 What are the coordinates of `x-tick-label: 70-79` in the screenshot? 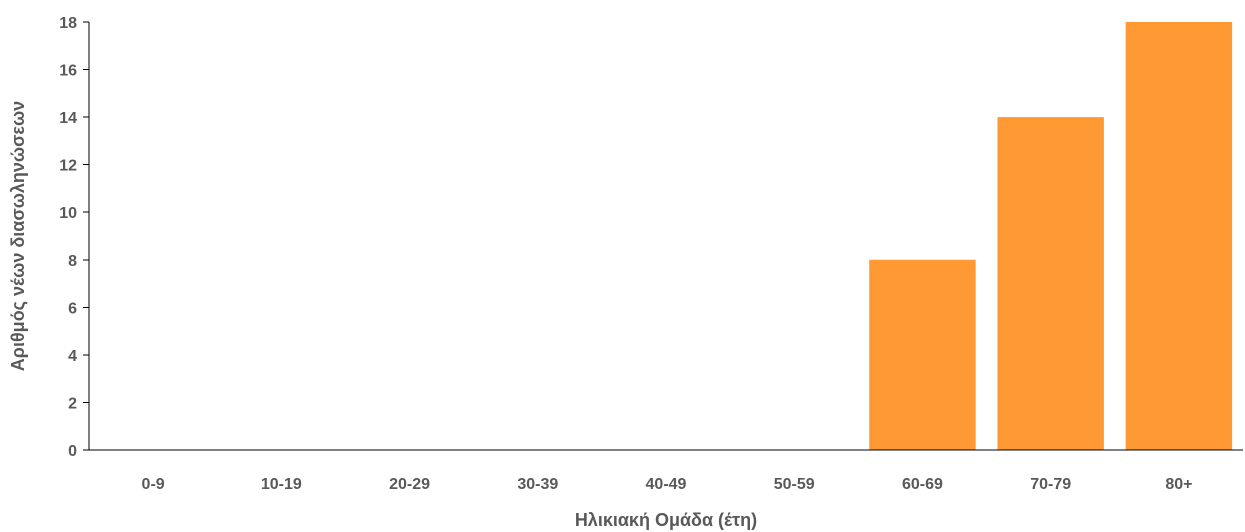 It's located at (1050, 484).